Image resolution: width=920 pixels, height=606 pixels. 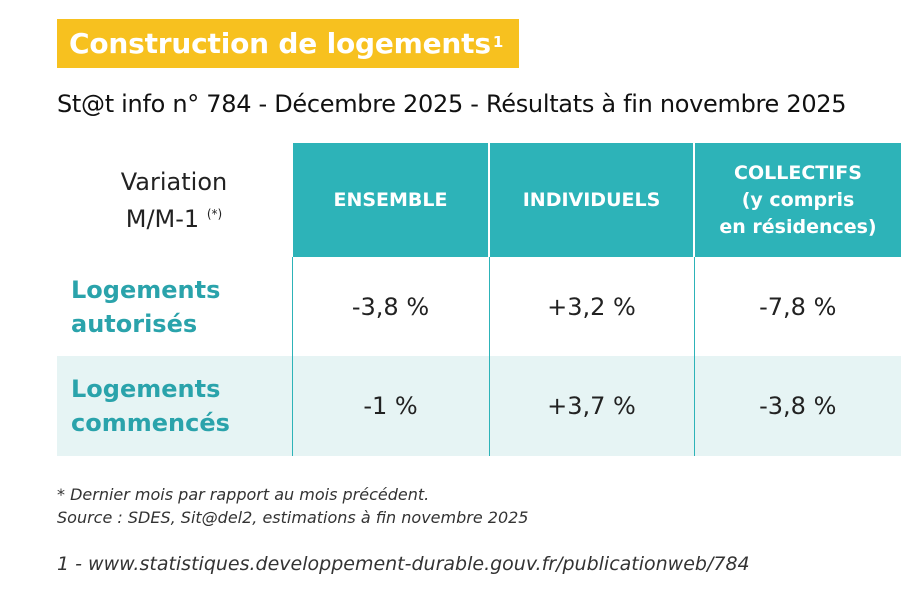 I want to click on variation-period: M/M-1 (*), so click(x=174, y=218).